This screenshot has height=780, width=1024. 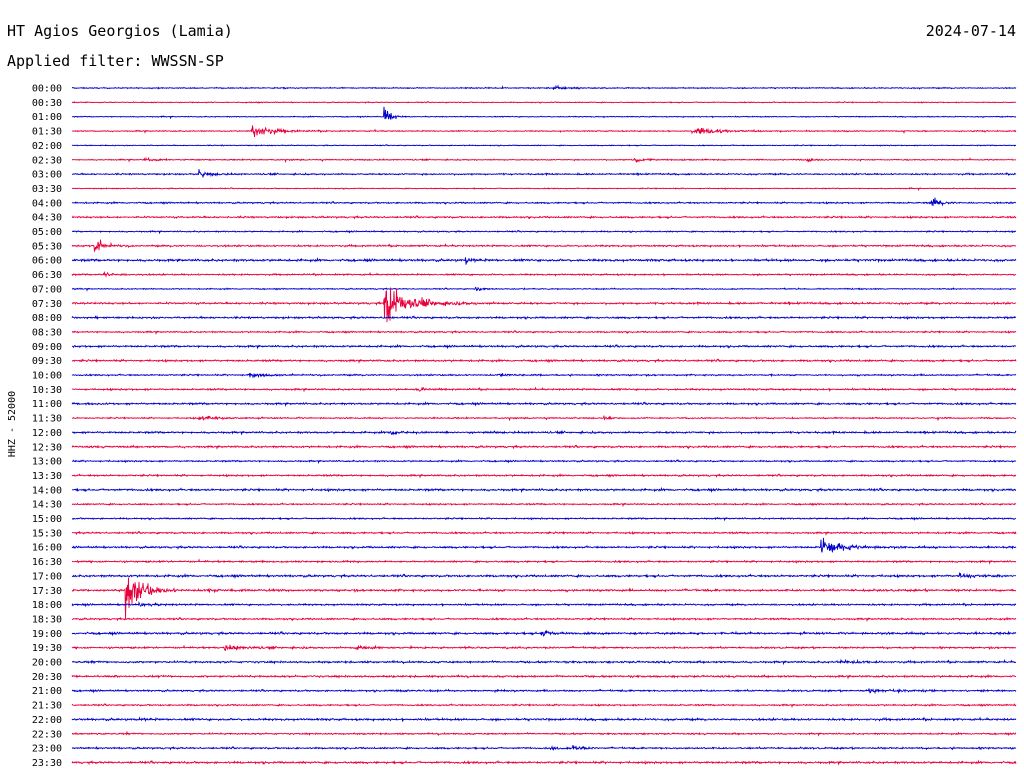 I want to click on time-tick-label: 14:30, so click(x=47, y=505).